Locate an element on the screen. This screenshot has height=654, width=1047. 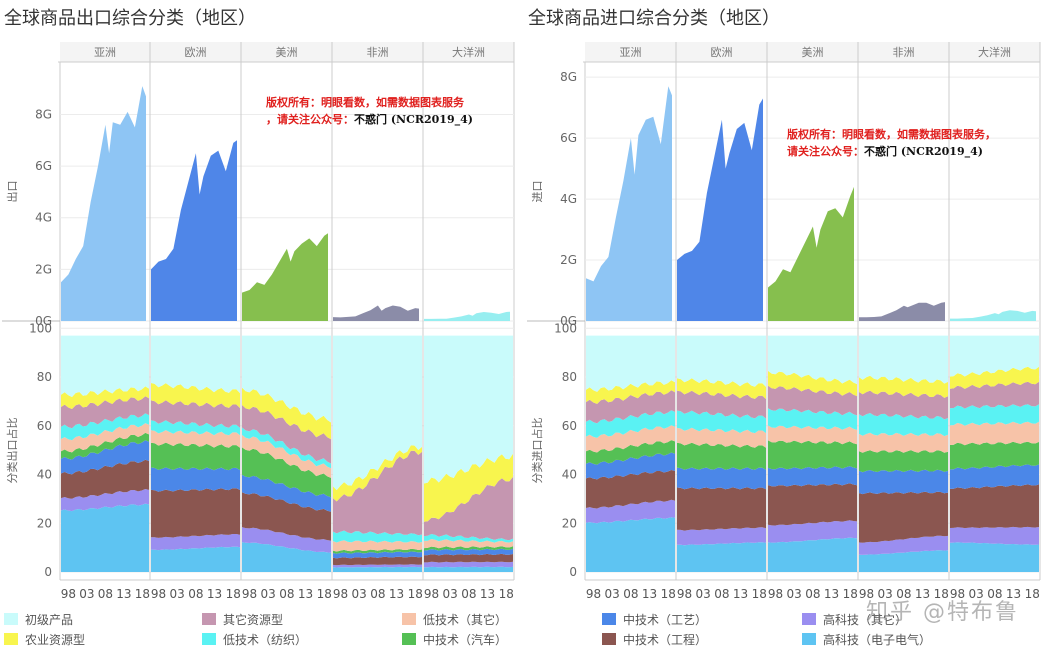
chart-title: 全球商品进口综合分类（地区） is located at coordinates (654, 18).